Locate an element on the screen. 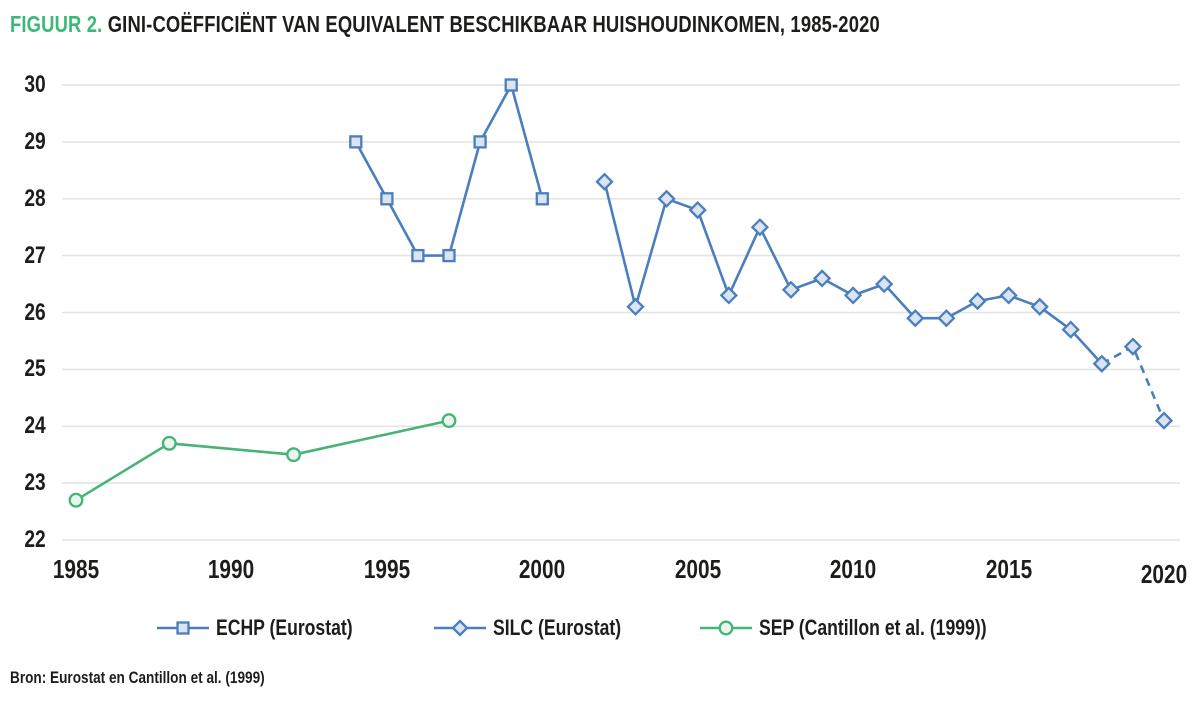 This screenshot has height=707, width=1200. line-square-marker-icon is located at coordinates (183, 628).